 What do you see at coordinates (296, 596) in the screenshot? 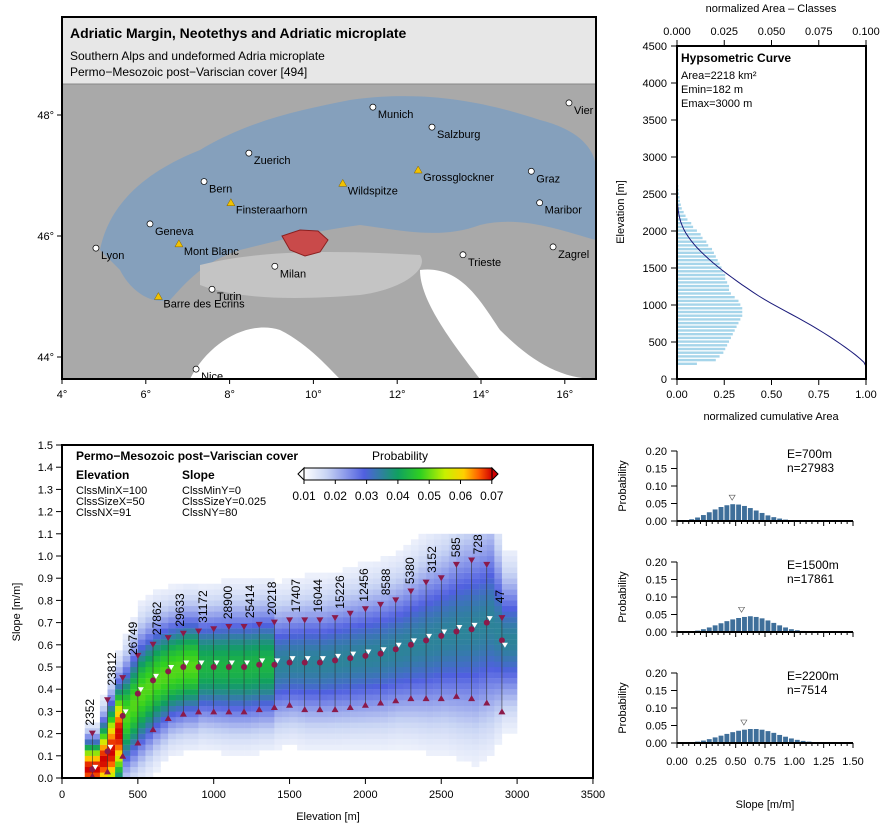
I see `count-label: 17407` at bounding box center [296, 596].